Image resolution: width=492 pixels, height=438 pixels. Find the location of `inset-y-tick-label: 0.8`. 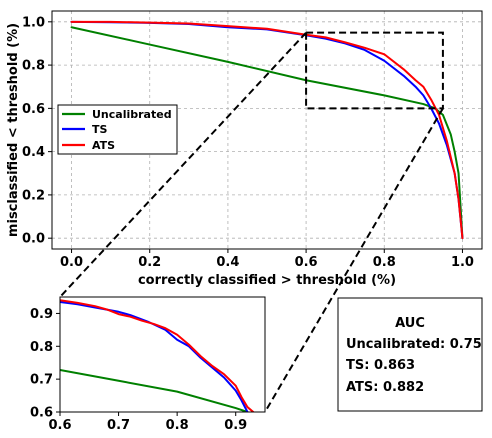

inset-y-tick-label: 0.8 is located at coordinates (41, 347).